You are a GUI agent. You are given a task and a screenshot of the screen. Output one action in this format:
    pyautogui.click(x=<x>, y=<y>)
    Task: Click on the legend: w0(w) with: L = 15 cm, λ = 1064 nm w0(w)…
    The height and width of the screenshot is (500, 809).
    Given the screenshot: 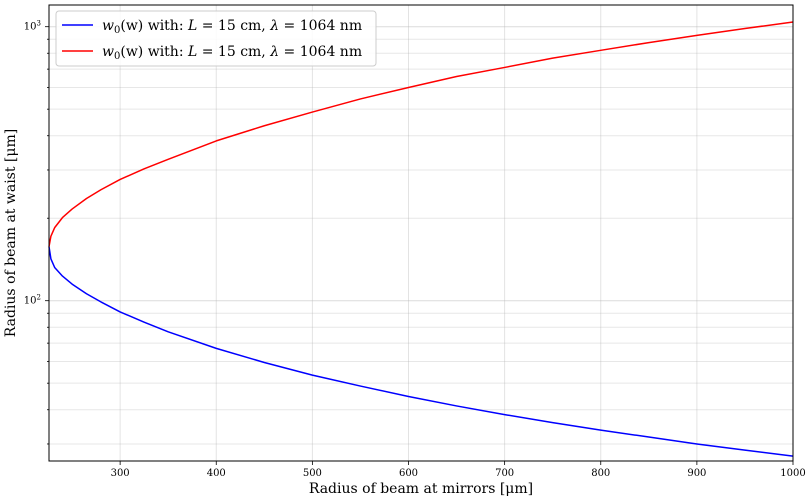 What is the action you would take?
    pyautogui.click(x=216, y=38)
    